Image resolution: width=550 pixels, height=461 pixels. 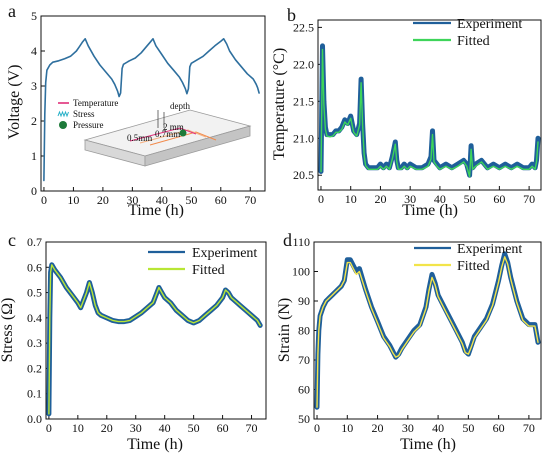 What do you see at coordinates (221, 200) in the screenshot?
I see `panel-a-x-tick-label: 60` at bounding box center [221, 200].